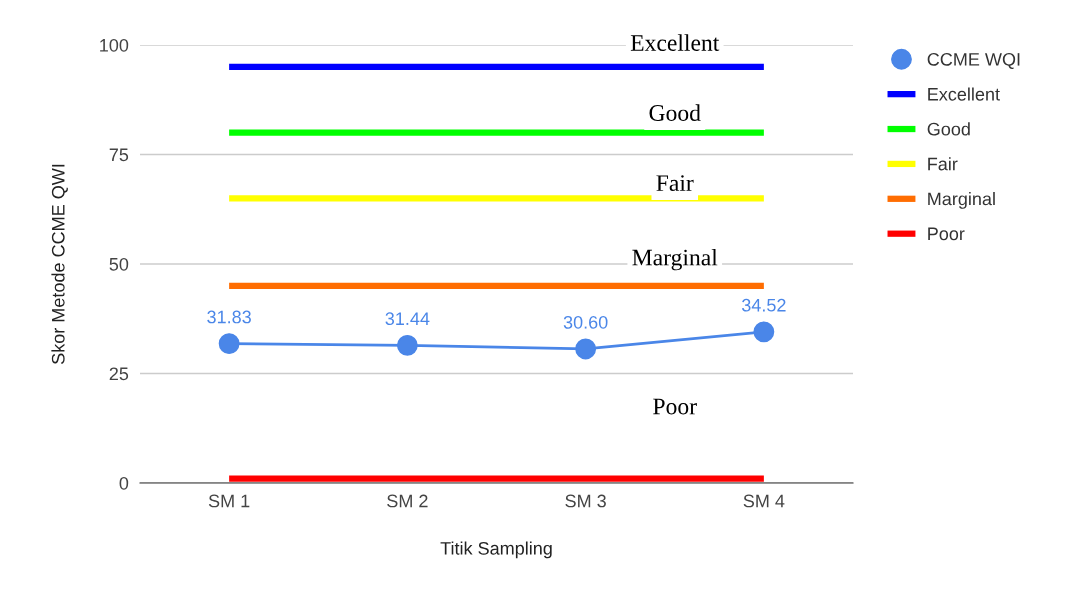 The image size is (1070, 598). What do you see at coordinates (229, 501) in the screenshot?
I see `x-tick-label: SM 1` at bounding box center [229, 501].